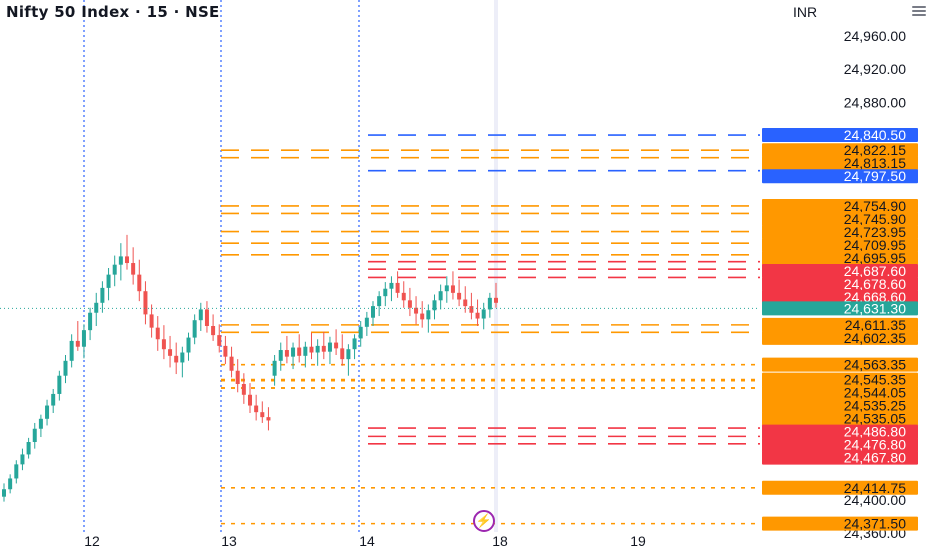  I want to click on current-day-marker, so click(496, 266).